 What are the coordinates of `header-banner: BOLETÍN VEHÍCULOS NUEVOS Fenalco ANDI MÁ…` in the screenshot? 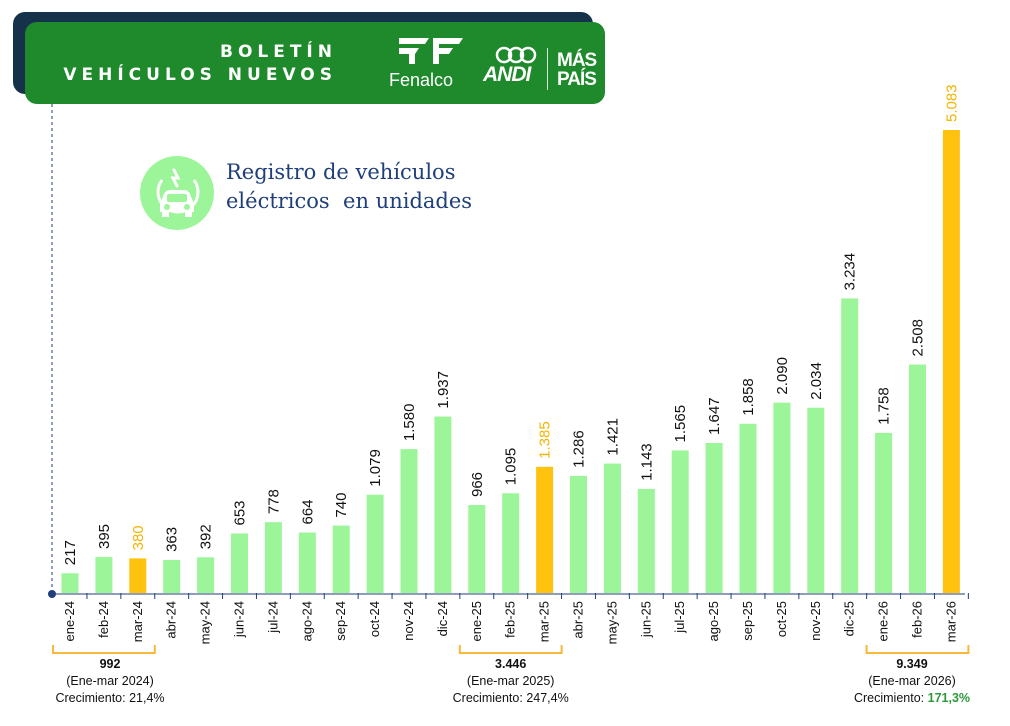 It's located at (315, 63).